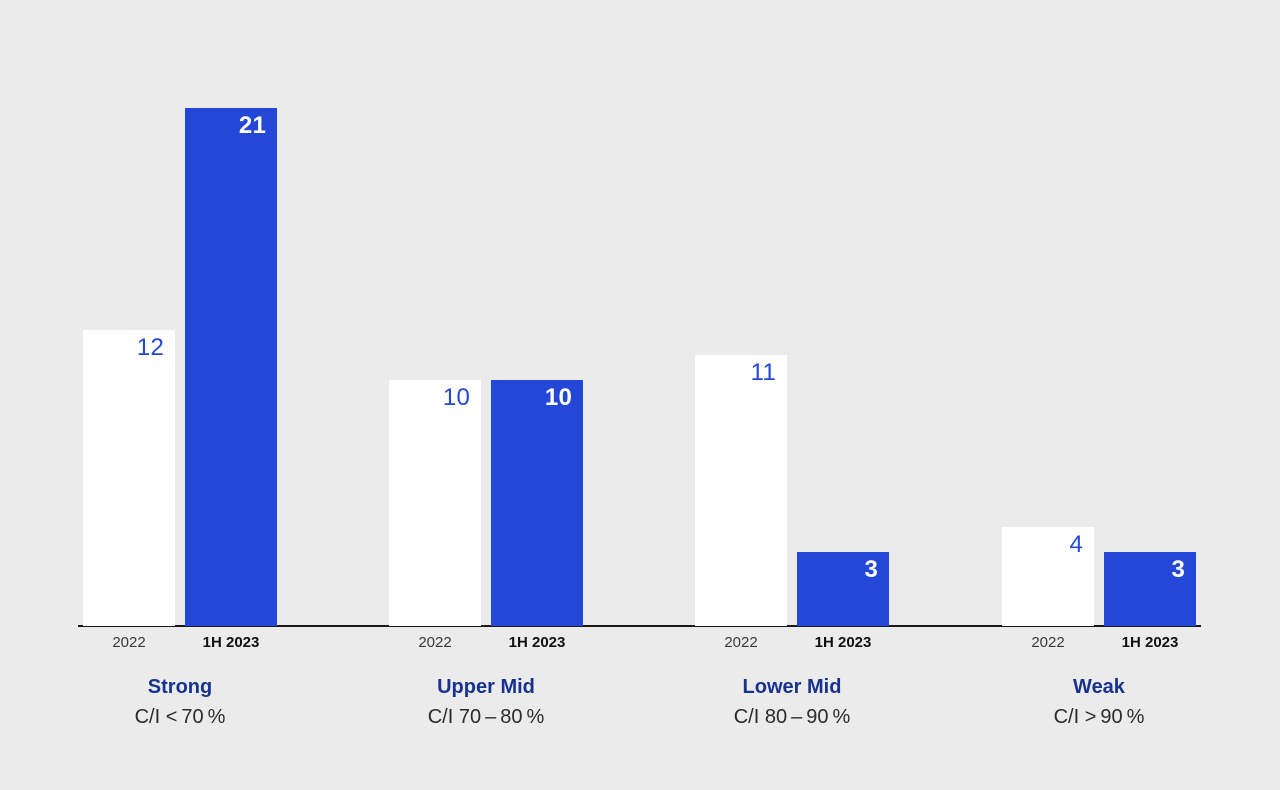  Describe the element at coordinates (1076, 545) in the screenshot. I see `bar-value-label: 4` at that location.